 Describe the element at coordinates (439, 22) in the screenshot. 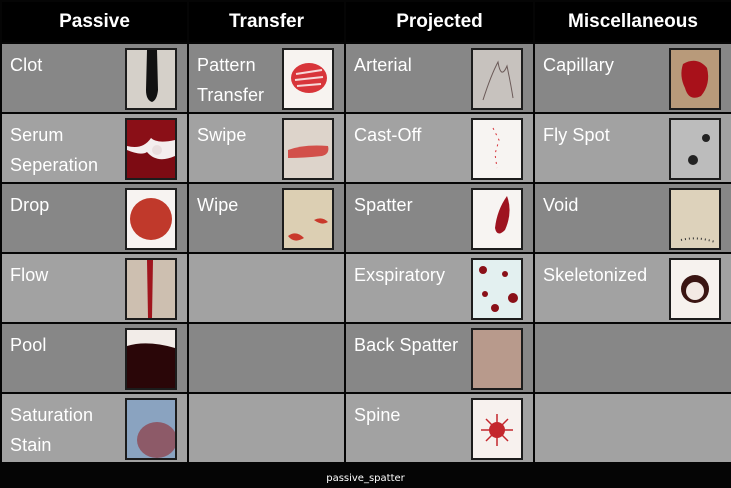

I see `column-header-projected: Projected` at that location.